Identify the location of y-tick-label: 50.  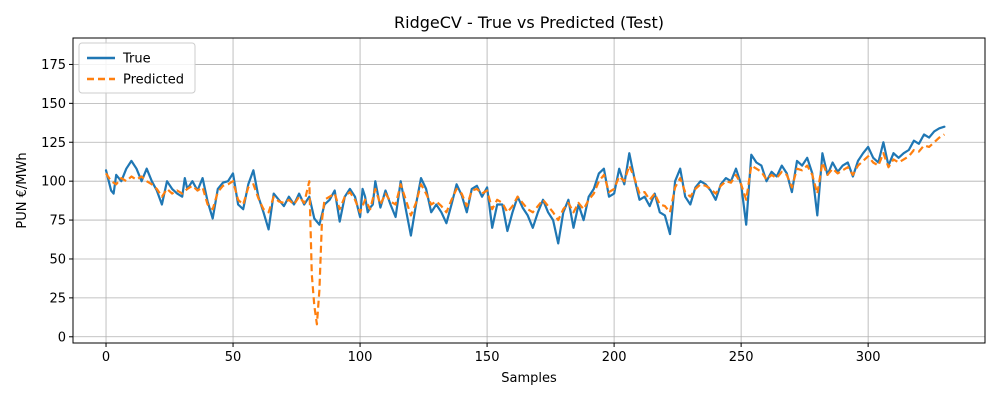
(57, 259).